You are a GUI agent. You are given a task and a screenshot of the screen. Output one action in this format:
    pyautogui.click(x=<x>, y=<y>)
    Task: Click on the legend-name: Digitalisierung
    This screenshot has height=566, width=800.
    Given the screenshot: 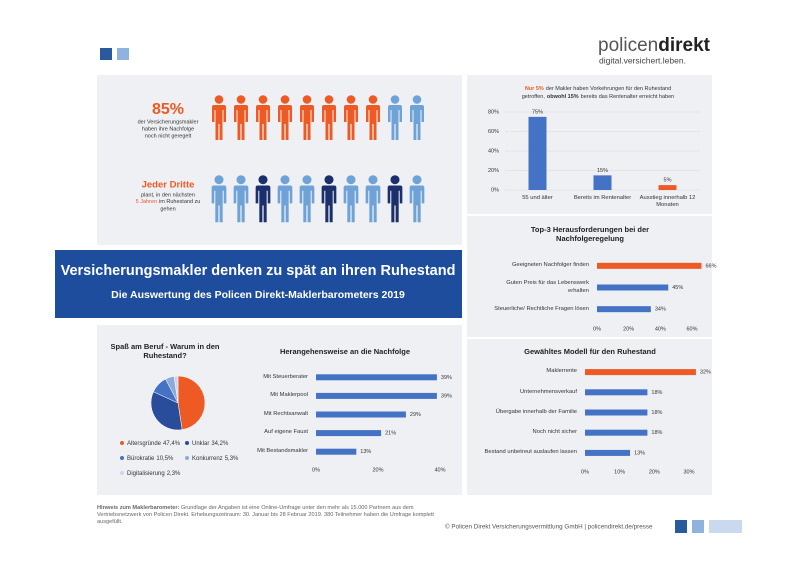 What is the action you would take?
    pyautogui.click(x=146, y=474)
    